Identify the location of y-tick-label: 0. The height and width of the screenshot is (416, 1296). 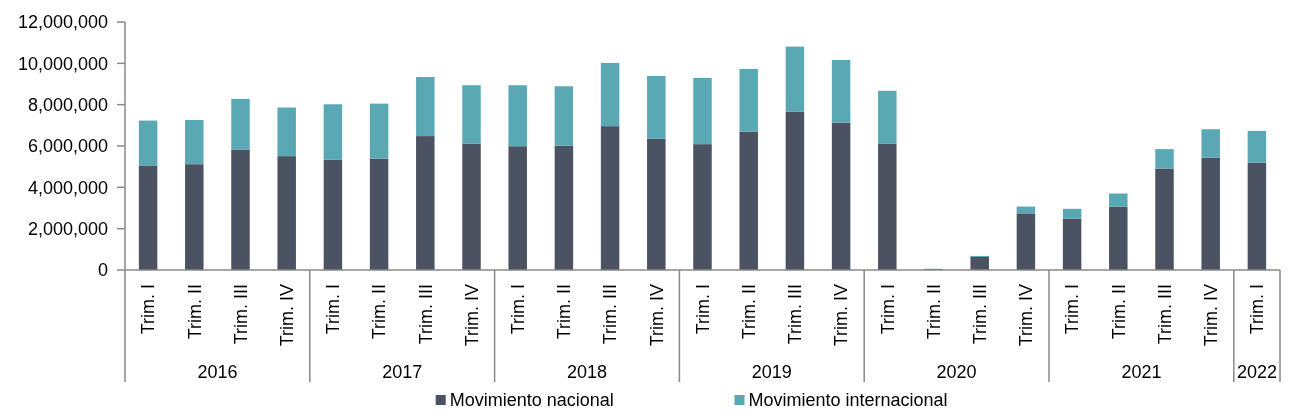
(102, 270).